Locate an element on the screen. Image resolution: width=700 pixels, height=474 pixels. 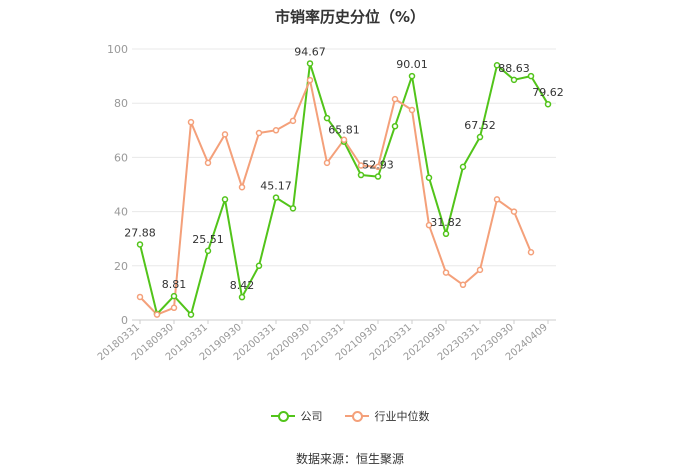
data-source: 数据来源：恒生聚源 is located at coordinates (349, 459).